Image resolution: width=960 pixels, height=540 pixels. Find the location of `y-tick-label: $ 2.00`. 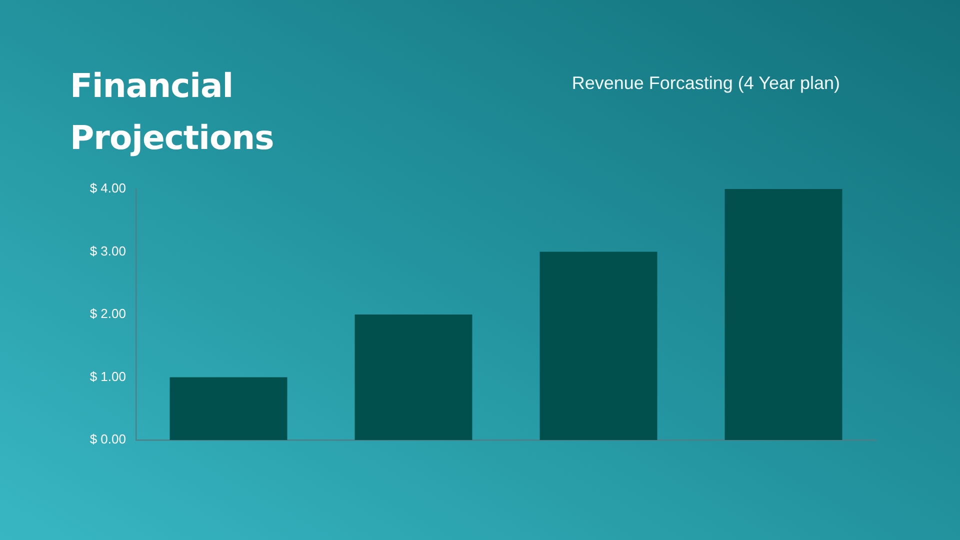

y-tick-label: $ 2.00 is located at coordinates (108, 314).